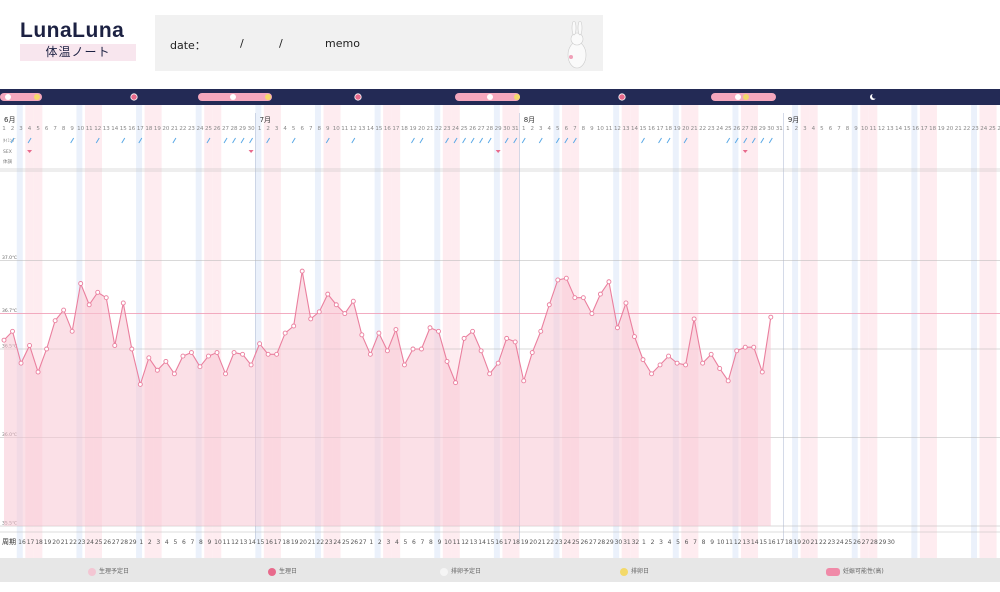 This screenshot has height=592, width=1000. Describe the element at coordinates (624, 571) in the screenshot. I see `legend-swatch` at that location.